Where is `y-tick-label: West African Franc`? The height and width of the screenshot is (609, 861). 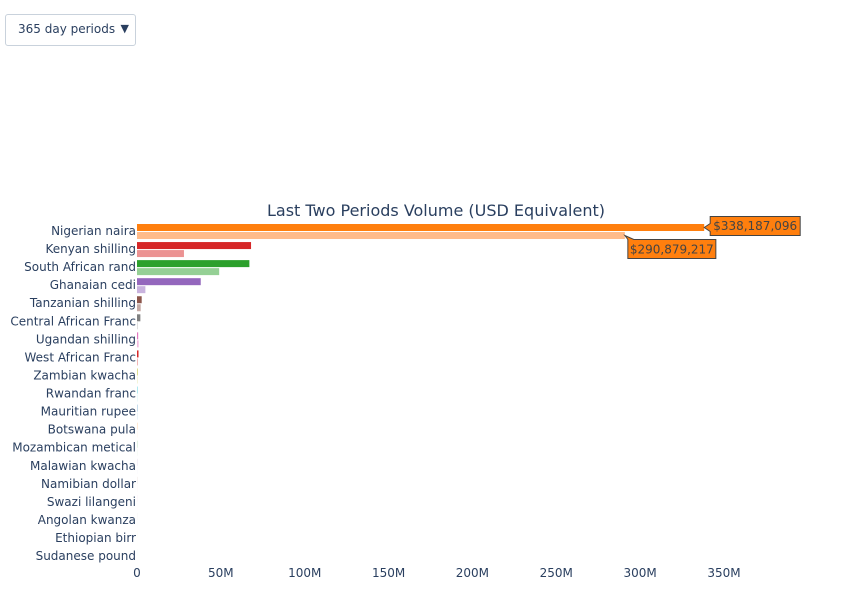 y-tick-label: West African Franc is located at coordinates (80, 357).